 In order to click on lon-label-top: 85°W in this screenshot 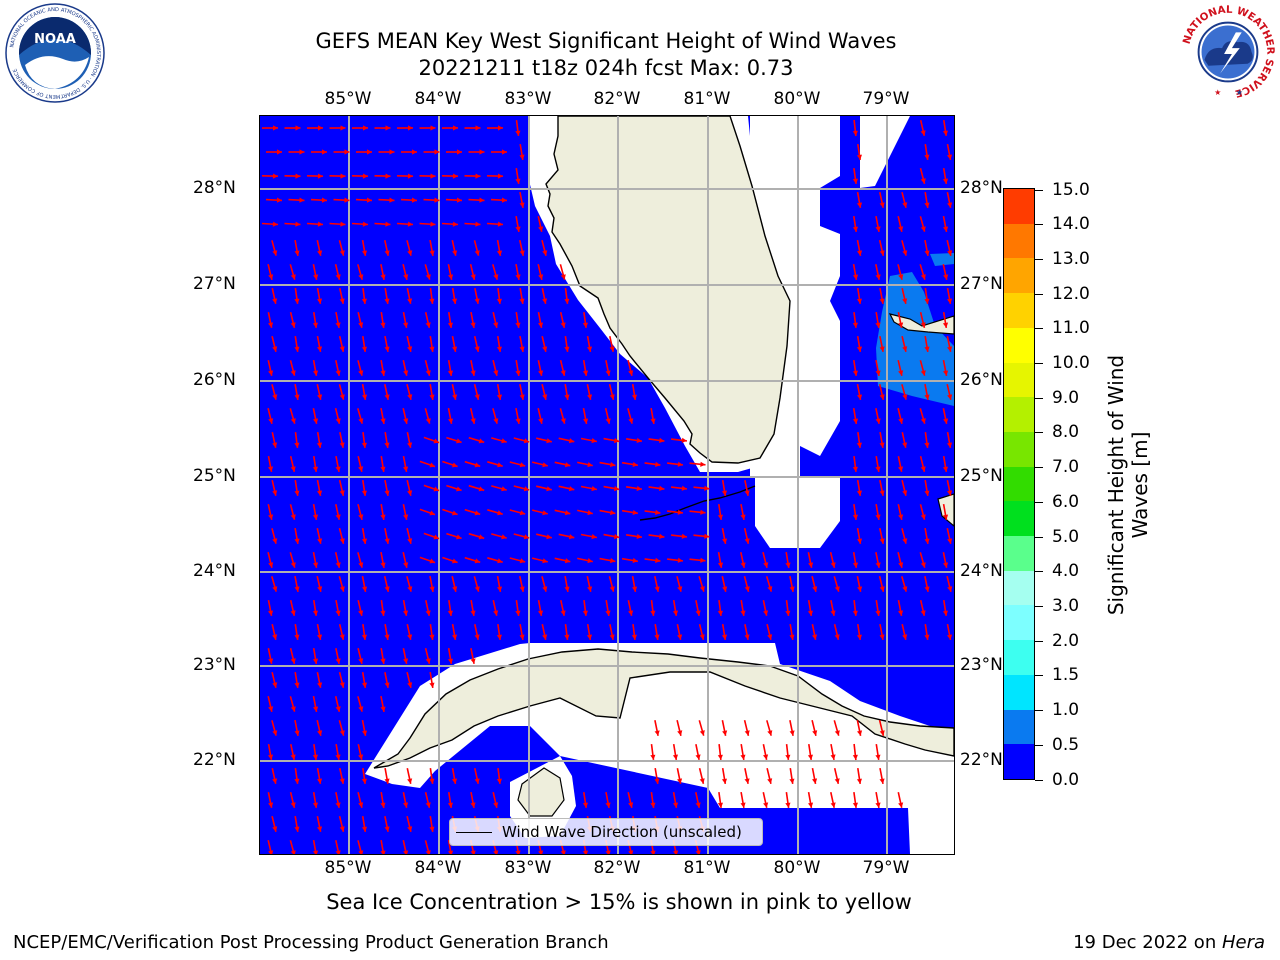, I will do `click(348, 99)`.